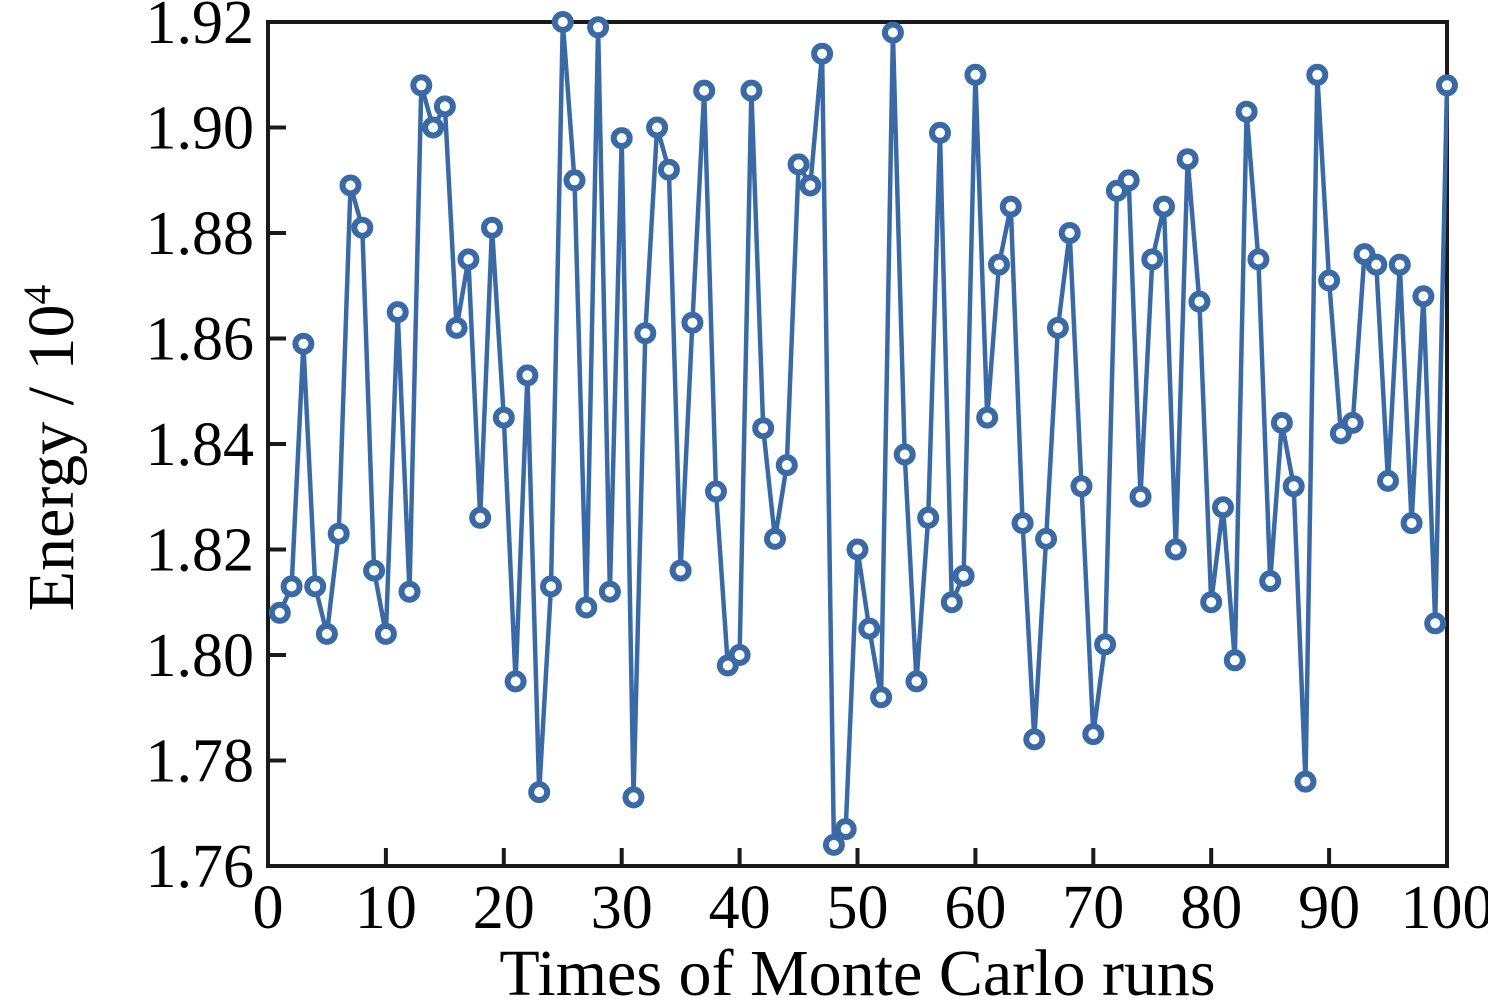 The height and width of the screenshot is (1005, 1488). Describe the element at coordinates (200, 445) in the screenshot. I see `y-tick-label: 1.84` at that location.